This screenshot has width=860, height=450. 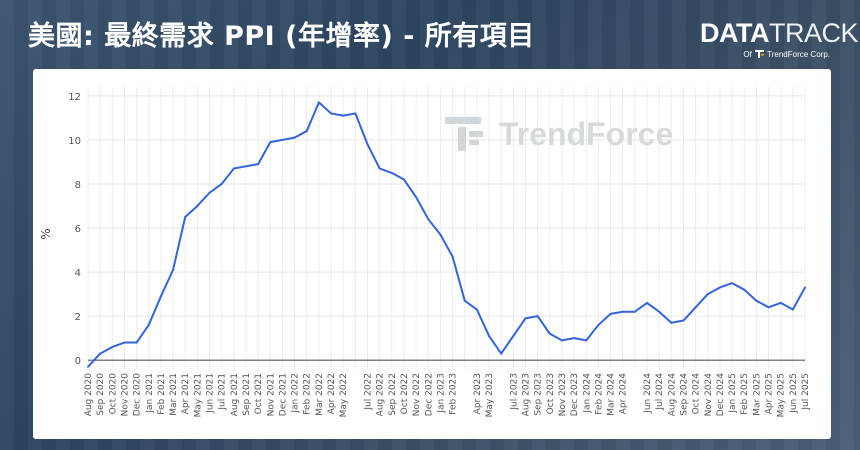 I want to click on brand-corp-label: TrendForce Corp., so click(x=798, y=54).